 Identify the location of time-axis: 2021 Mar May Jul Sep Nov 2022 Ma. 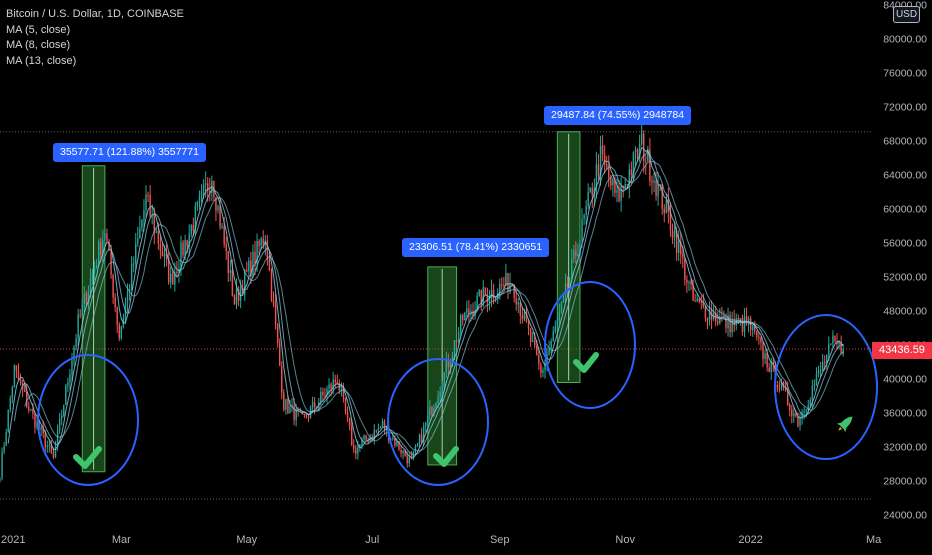
(441, 540).